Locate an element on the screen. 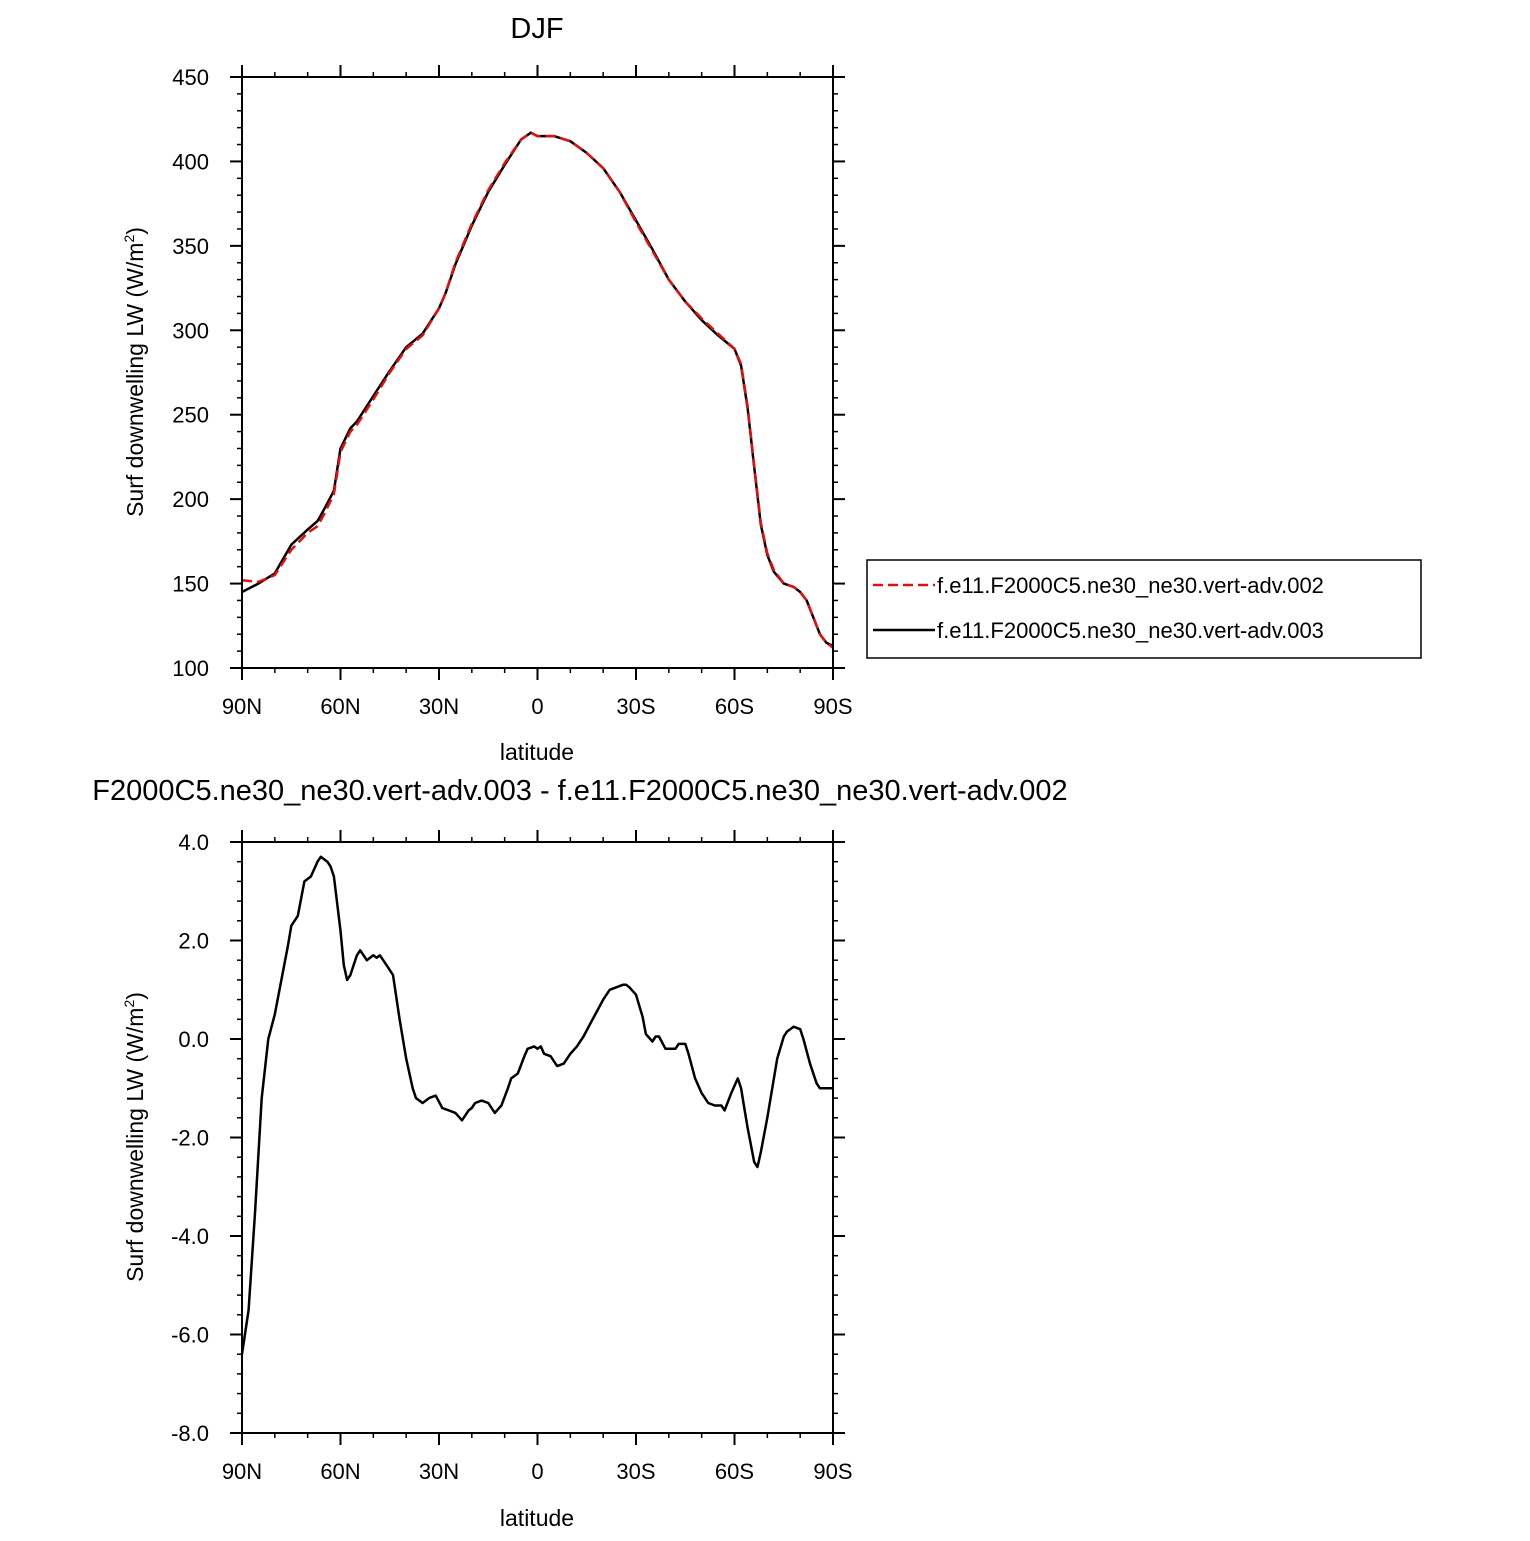  bottom-chart-x-tick-labels: 90N 60N 30N 0 30S 60S 90S is located at coordinates (537, 1471).